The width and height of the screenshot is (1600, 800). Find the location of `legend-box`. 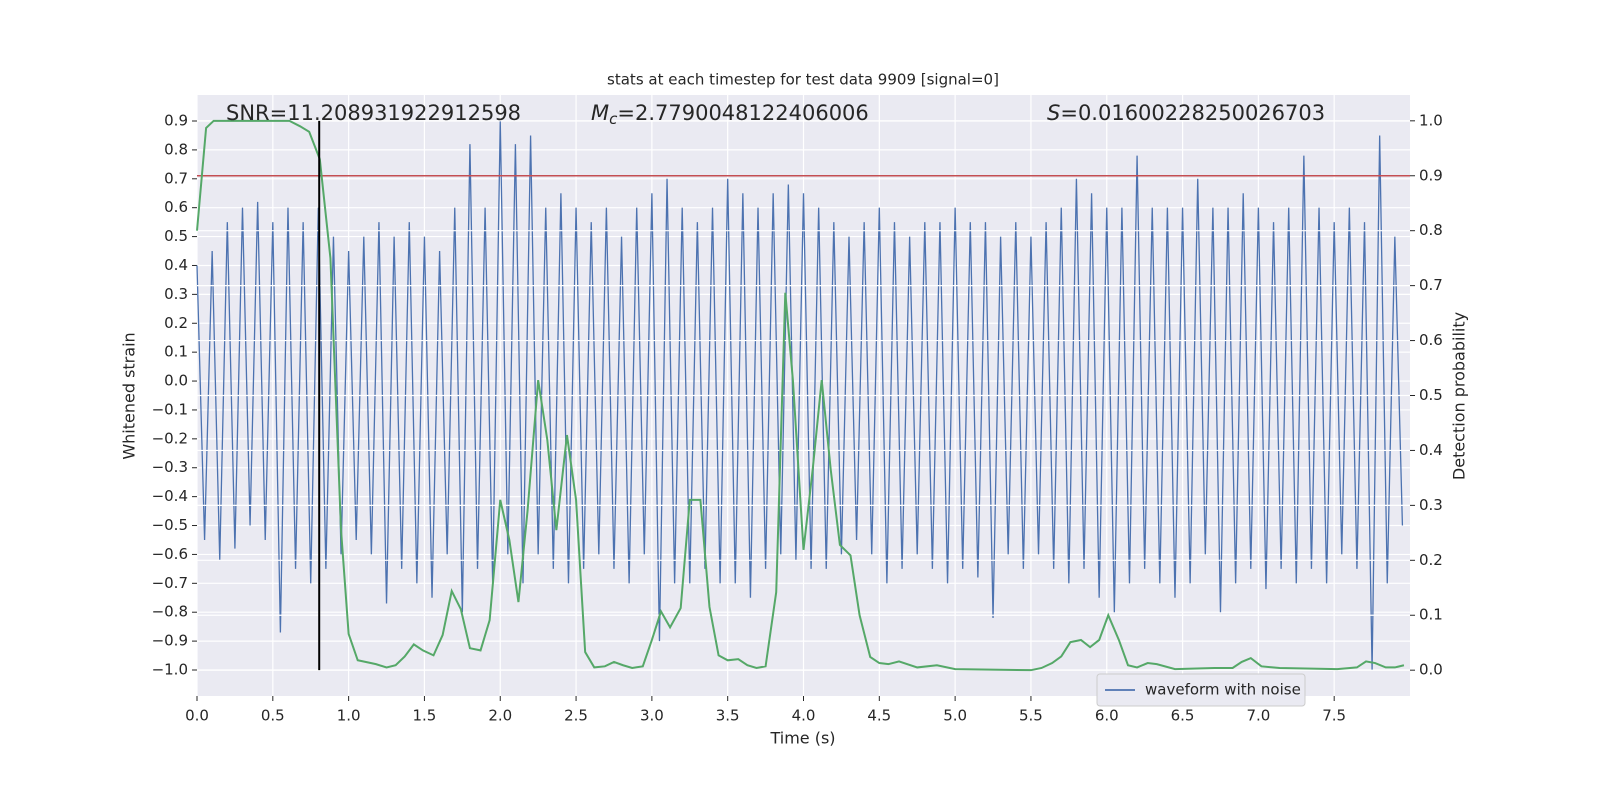

legend-box is located at coordinates (1201, 690).